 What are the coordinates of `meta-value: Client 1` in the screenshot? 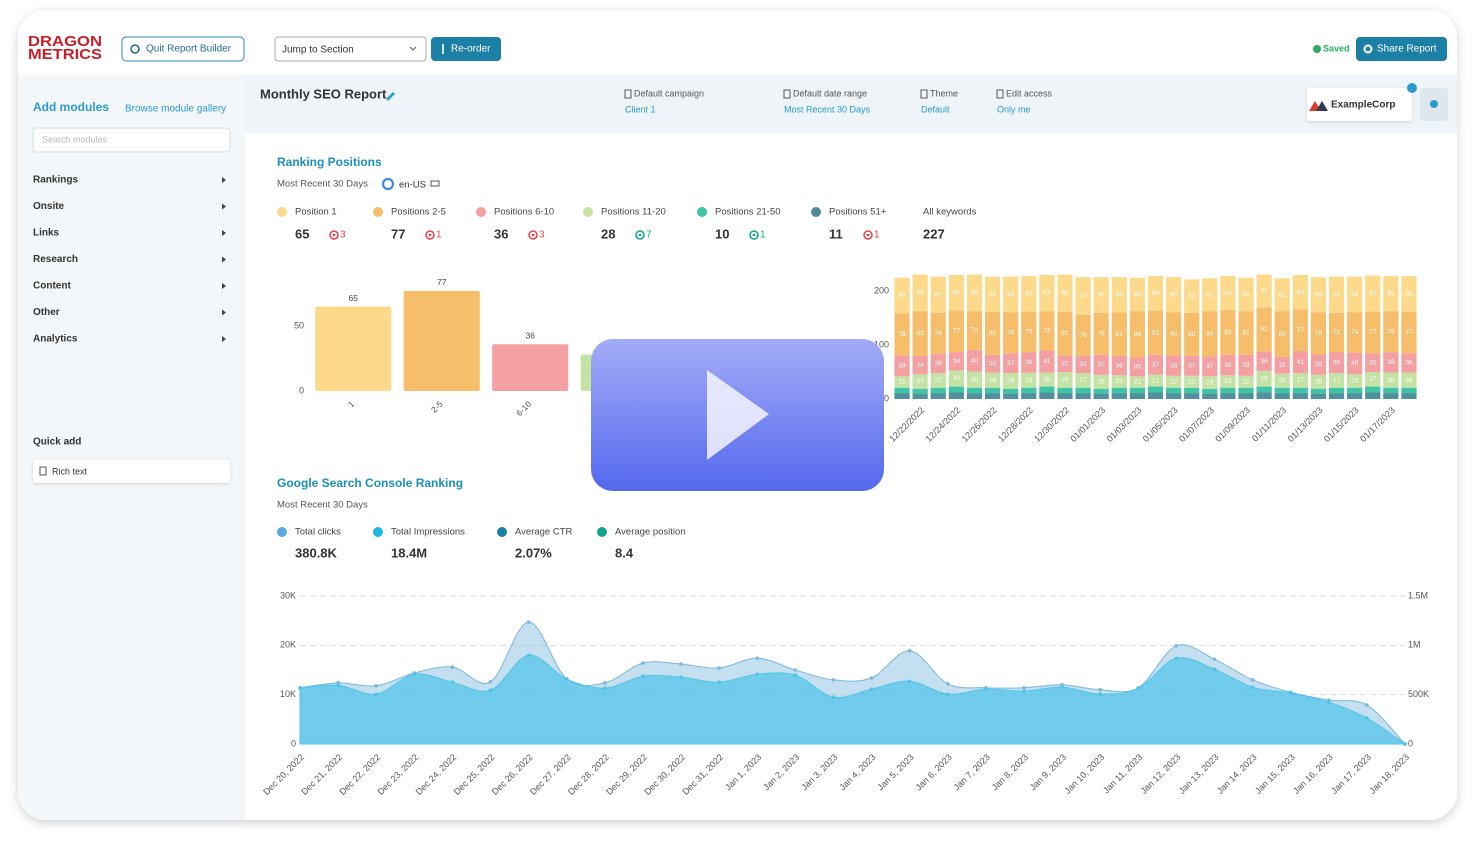 It's located at (640, 109).